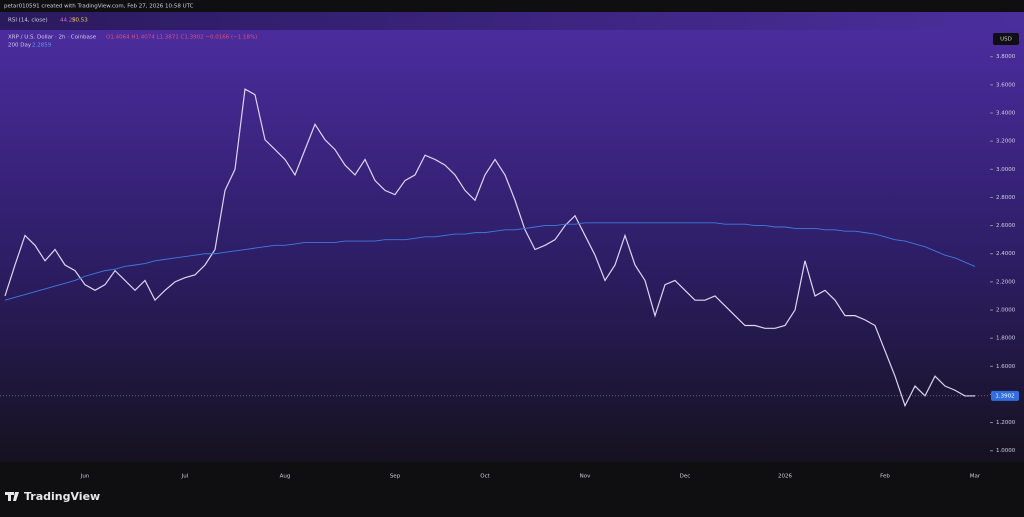 The width and height of the screenshot is (1024, 517). I want to click on rsi-value: 44.28, so click(68, 21).